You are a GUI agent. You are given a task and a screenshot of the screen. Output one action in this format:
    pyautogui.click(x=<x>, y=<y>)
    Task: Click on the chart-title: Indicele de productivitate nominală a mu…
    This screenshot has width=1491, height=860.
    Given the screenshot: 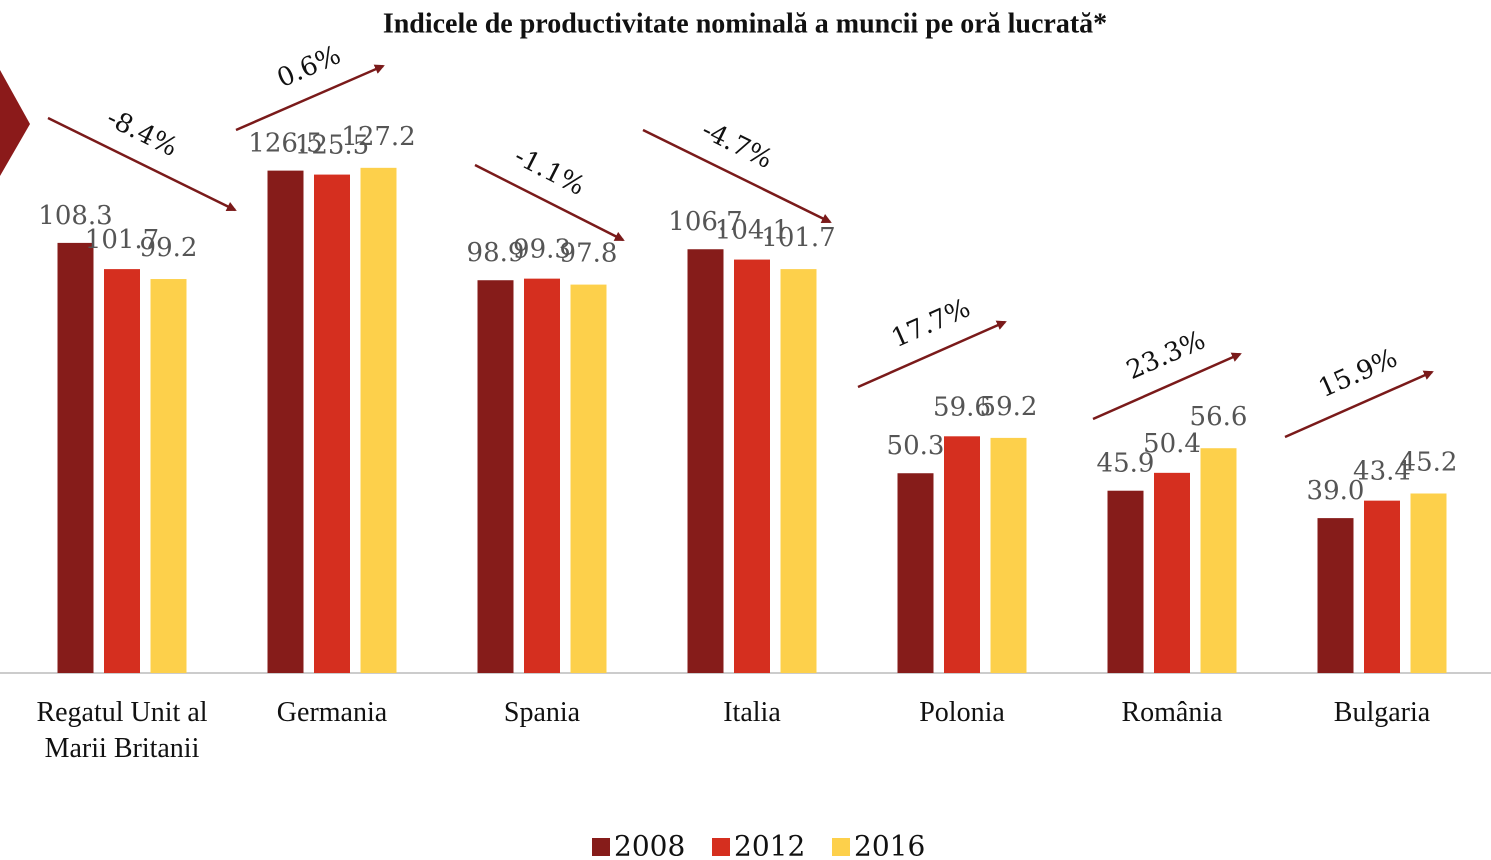 What is the action you would take?
    pyautogui.click(x=745, y=23)
    